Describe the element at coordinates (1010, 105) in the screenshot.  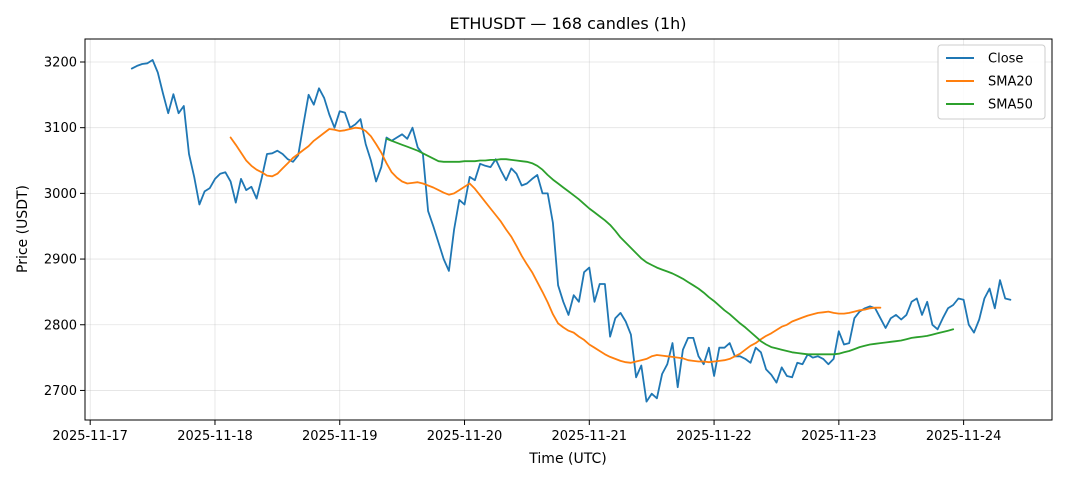
I see `legend-label-sma50: SMA50` at that location.